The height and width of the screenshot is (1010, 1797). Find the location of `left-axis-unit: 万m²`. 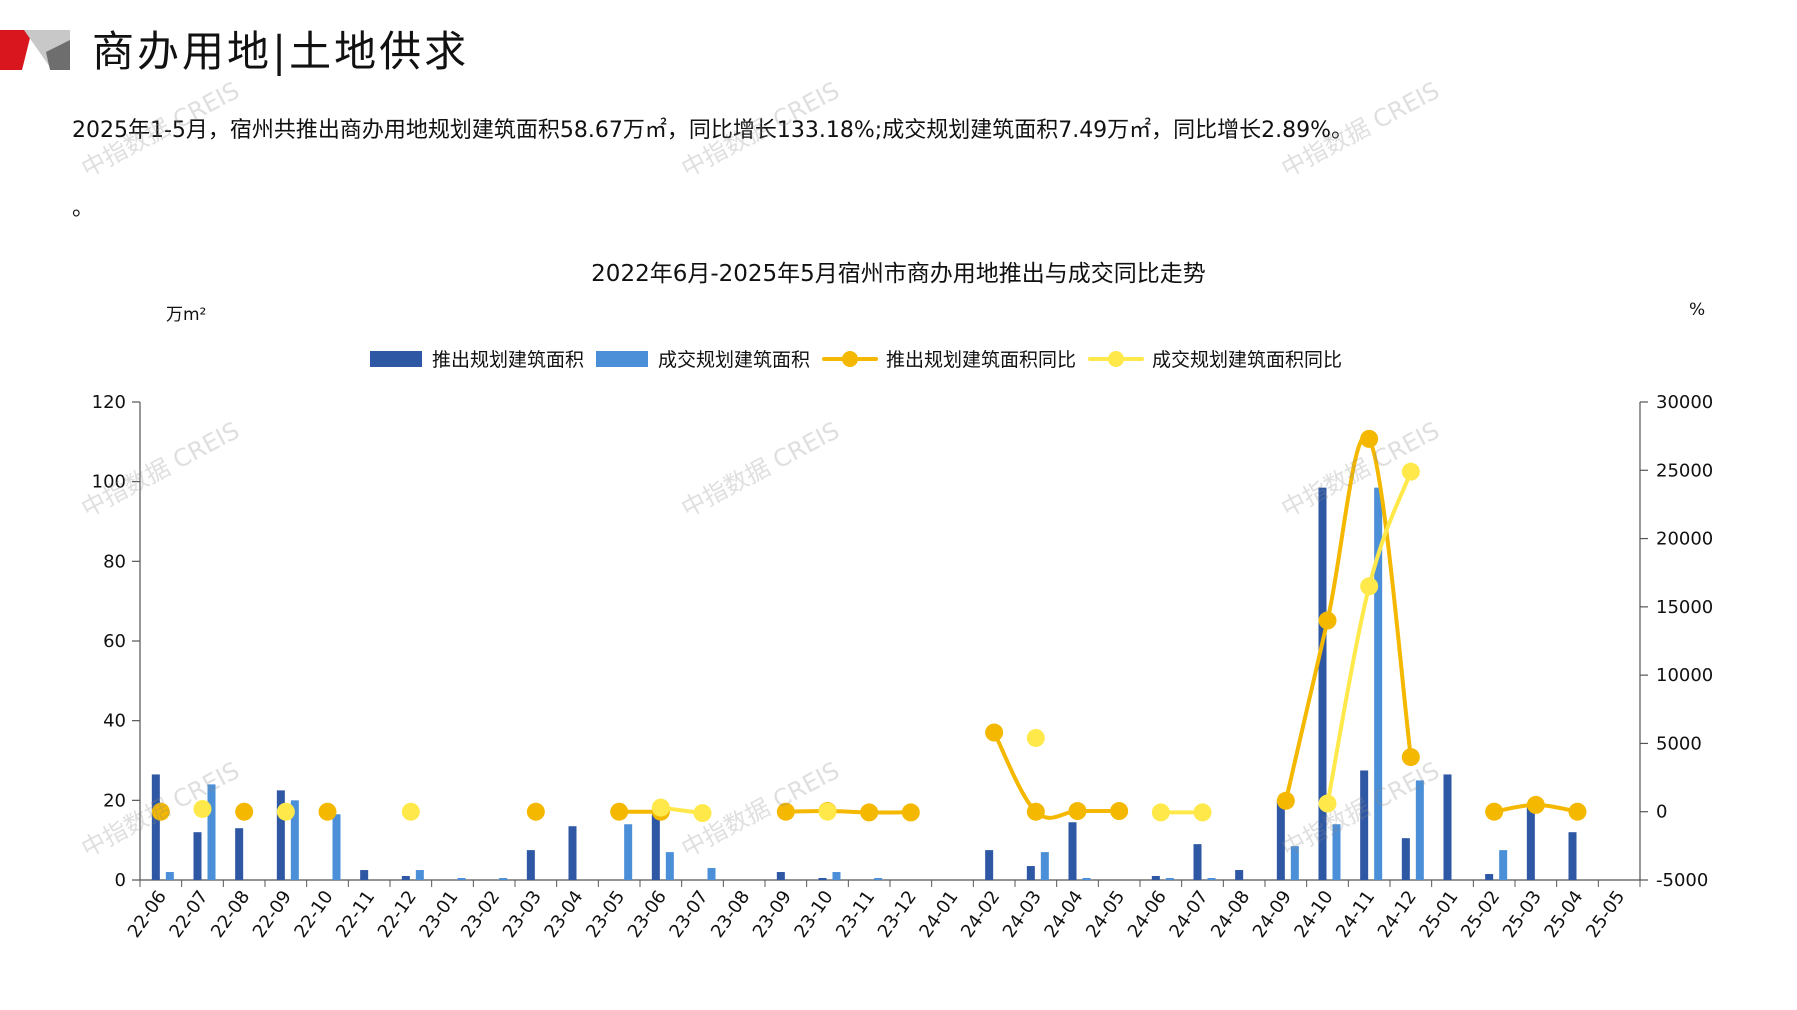

left-axis-unit: 万m² is located at coordinates (186, 315).